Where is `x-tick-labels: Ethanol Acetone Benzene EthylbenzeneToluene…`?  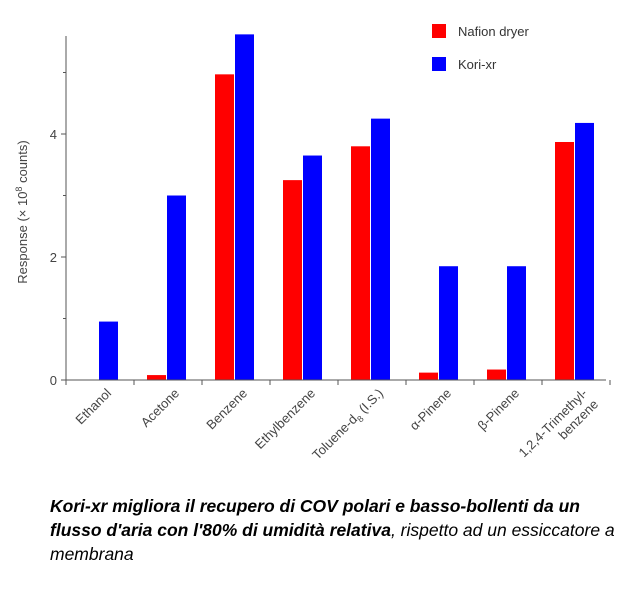 x-tick-labels: Ethanol Acetone Benzene EthylbenzeneToluene… is located at coordinates (336, 425).